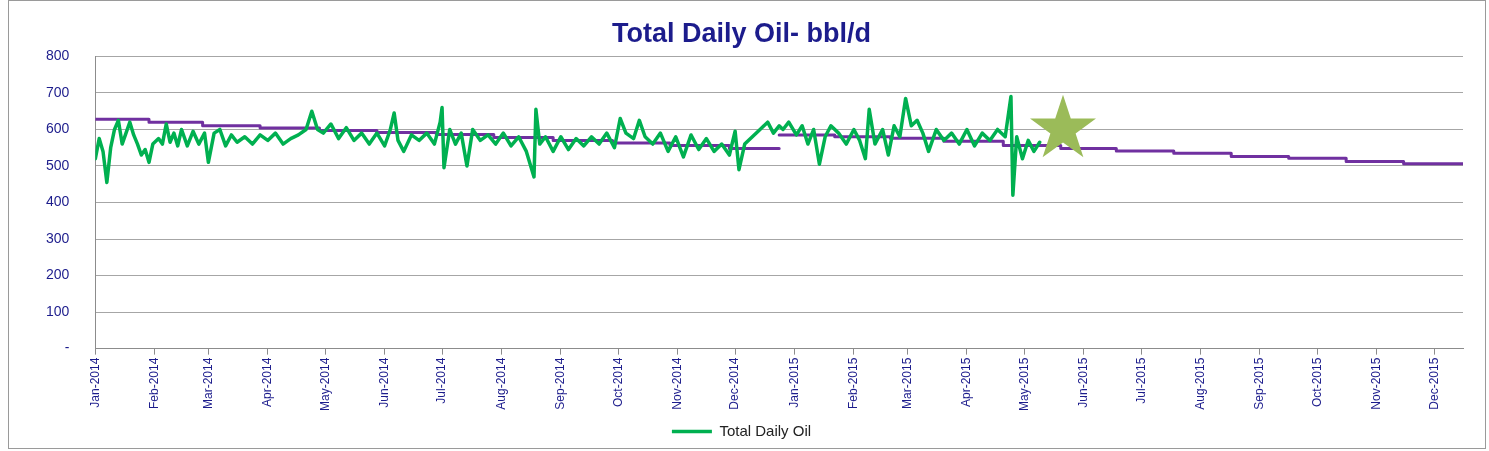 The height and width of the screenshot is (451, 1489). Describe the element at coordinates (58, 55) in the screenshot. I see `y-tick-label: 800` at that location.